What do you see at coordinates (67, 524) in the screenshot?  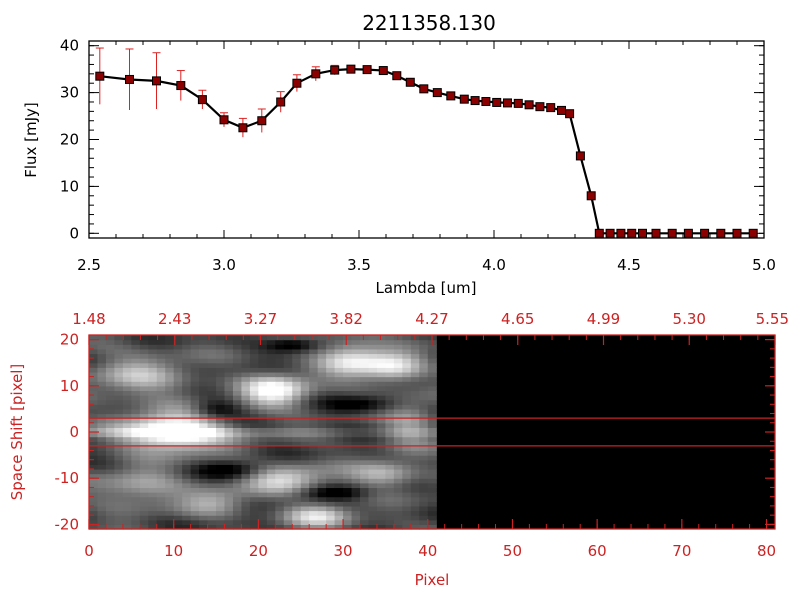 I see `image-y-tick-label: -20` at bounding box center [67, 524].